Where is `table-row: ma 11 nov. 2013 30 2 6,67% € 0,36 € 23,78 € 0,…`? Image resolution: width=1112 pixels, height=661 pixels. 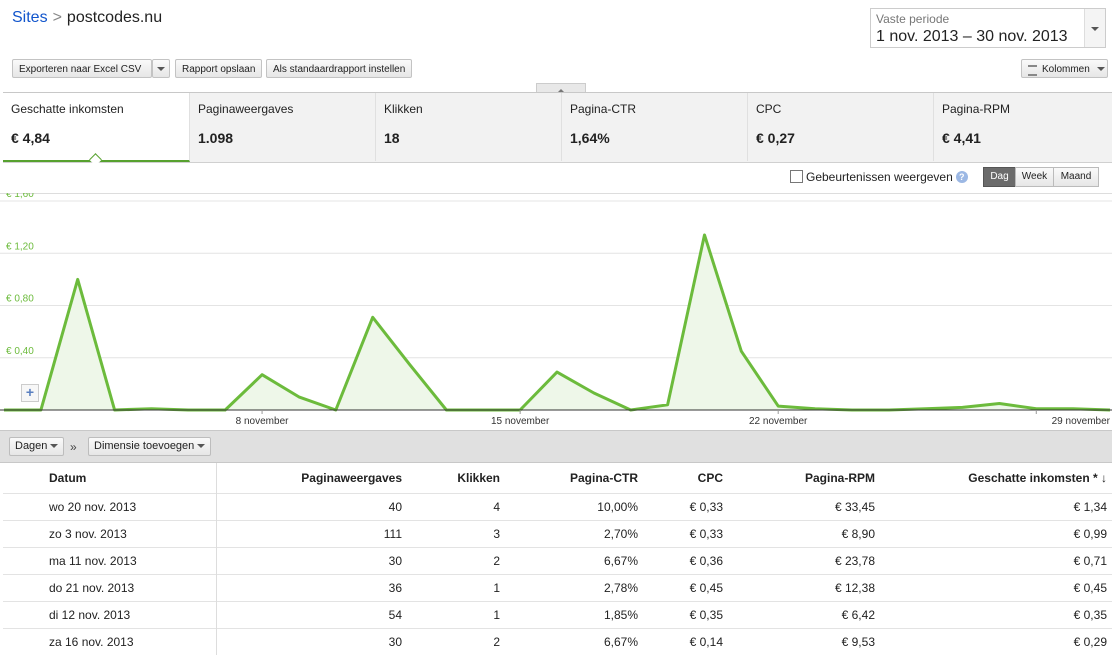 table-row: ma 11 nov. 2013 30 2 6,67% € 0,36 € 23,78 € 0,… is located at coordinates (557, 561).